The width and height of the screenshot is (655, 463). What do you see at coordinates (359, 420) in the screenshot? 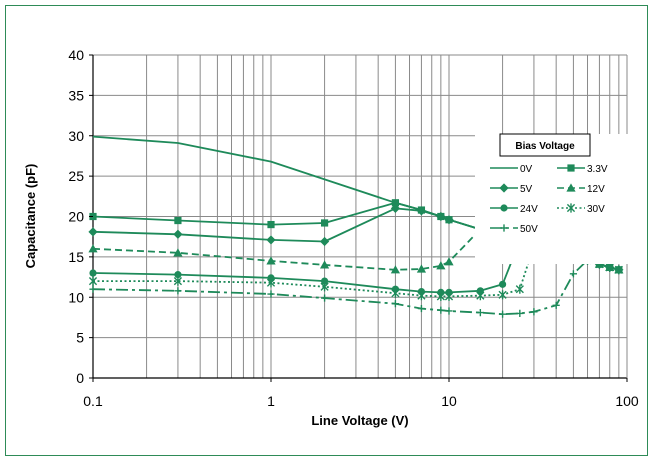
I see `x-axis-title: Line Voltage (V)` at bounding box center [359, 420].